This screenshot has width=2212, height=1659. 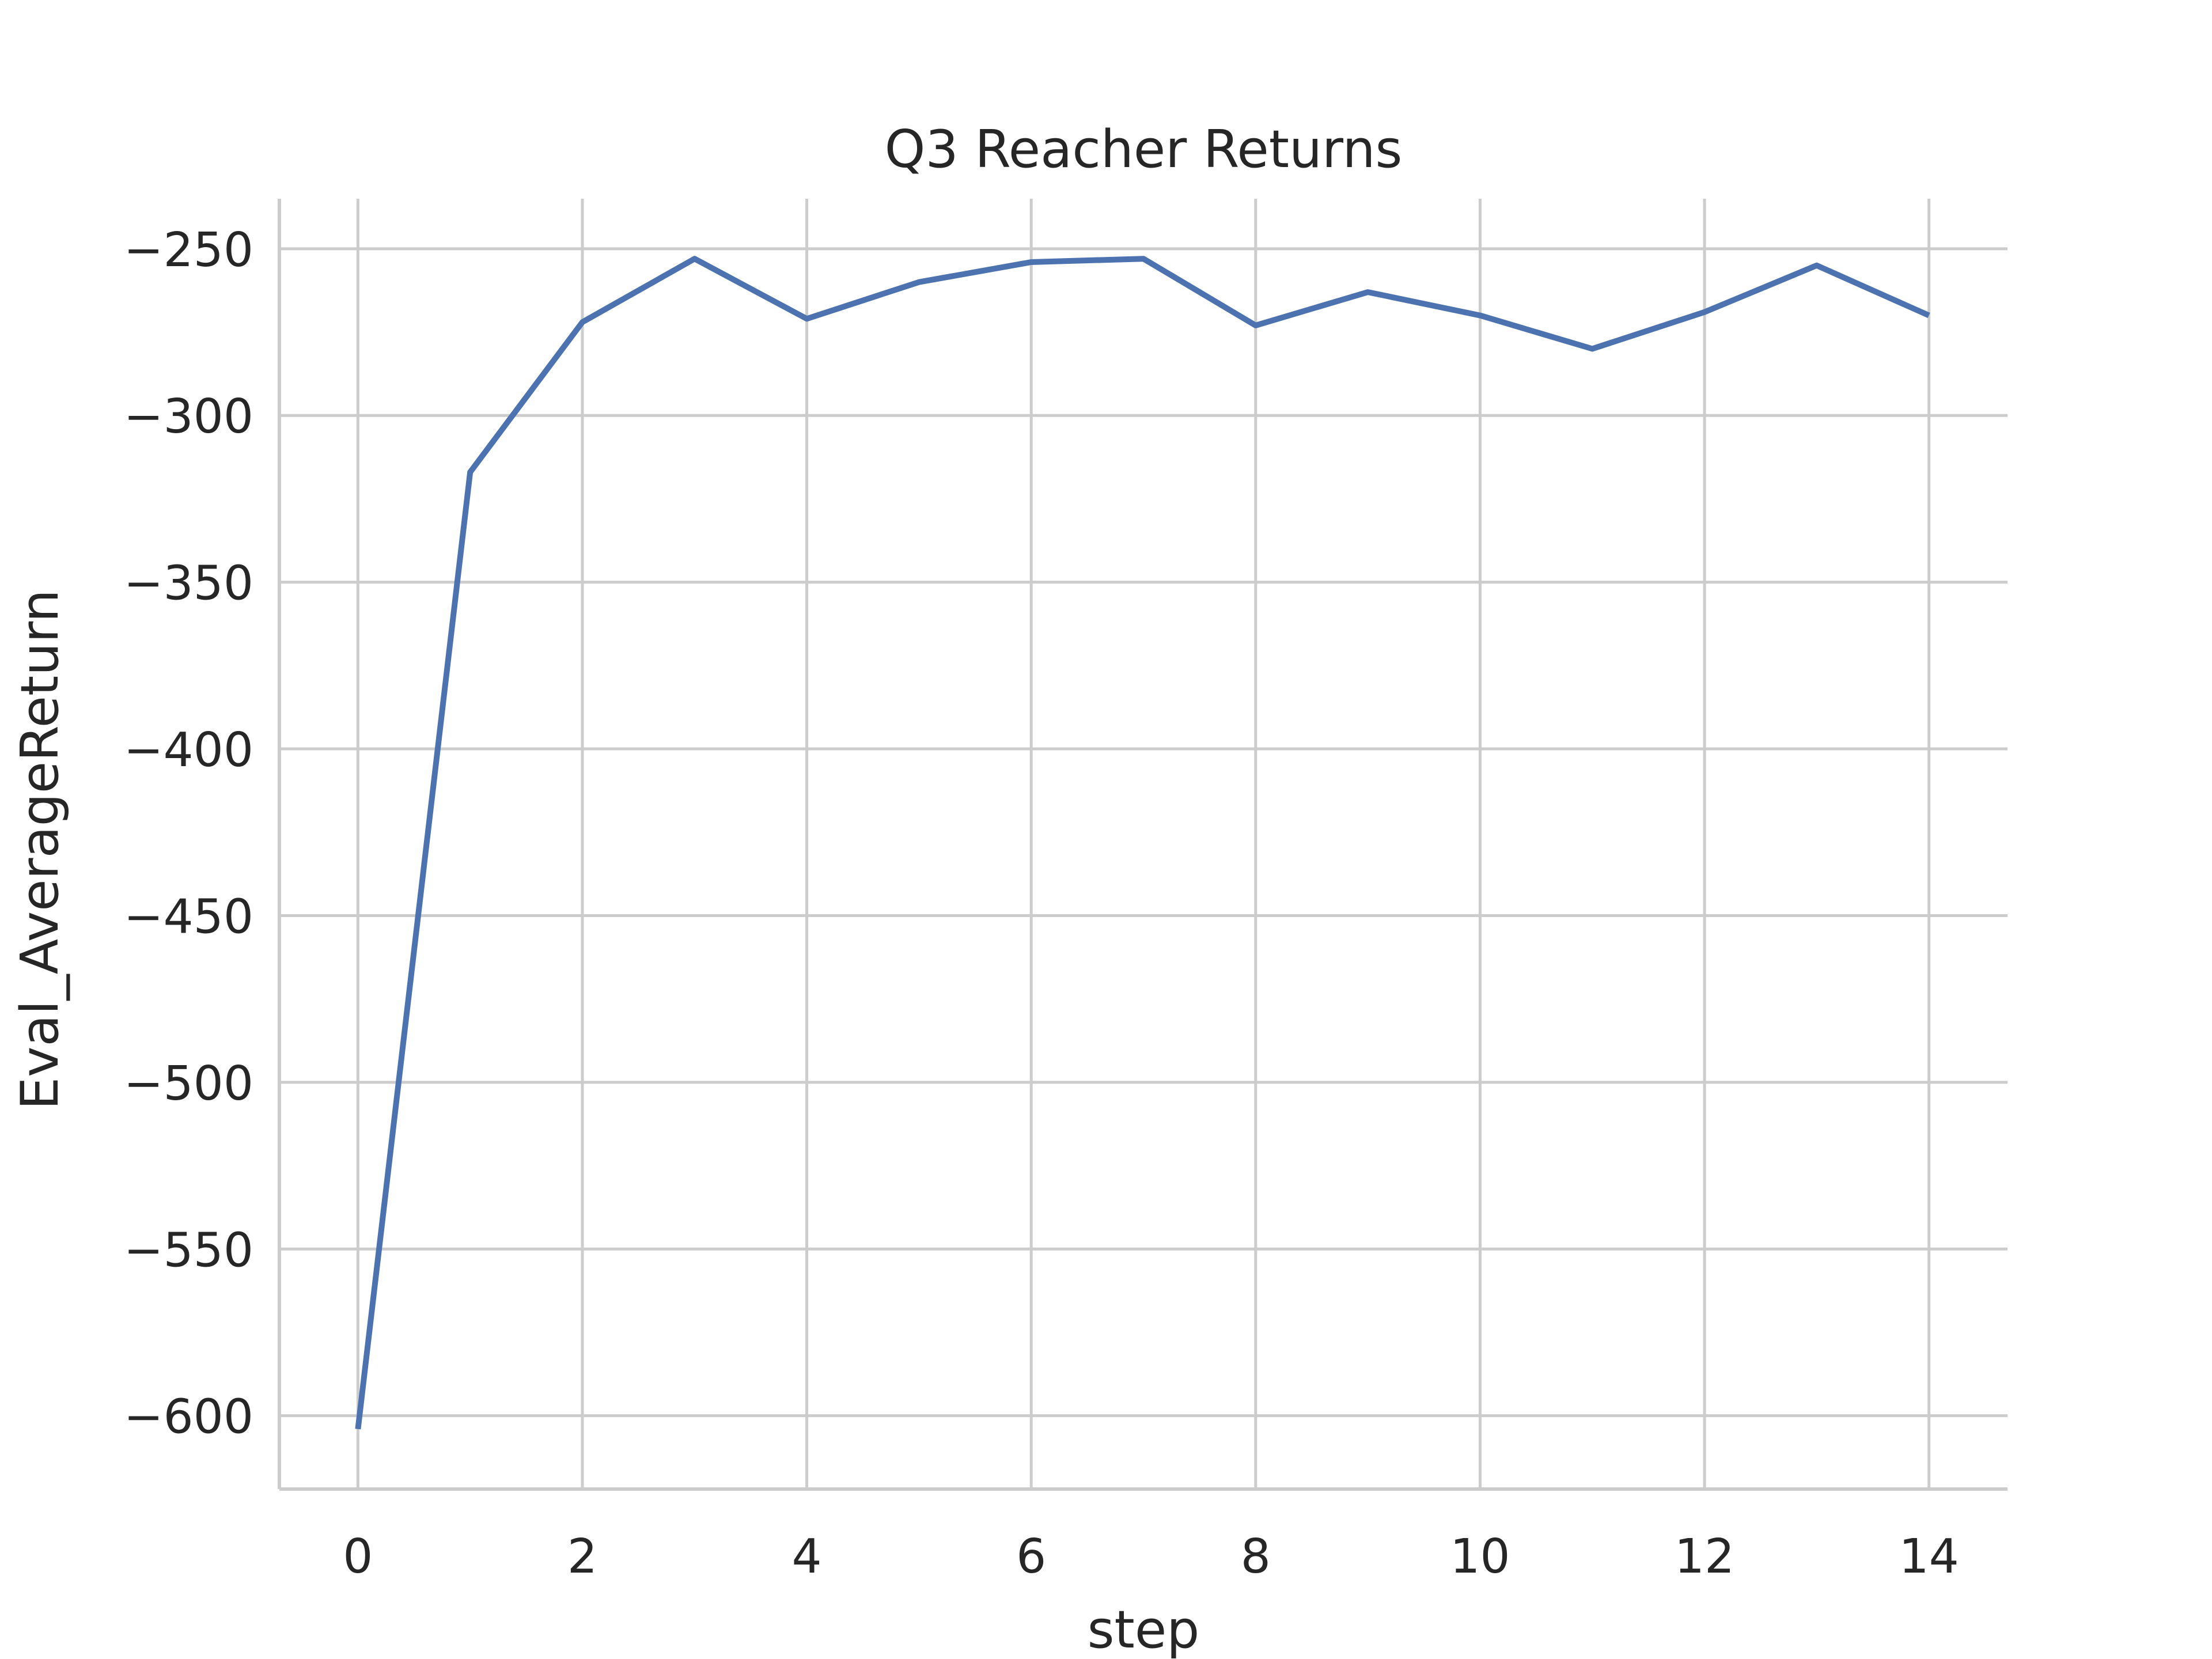 I want to click on x-tick-label: 2, so click(x=582, y=1556).